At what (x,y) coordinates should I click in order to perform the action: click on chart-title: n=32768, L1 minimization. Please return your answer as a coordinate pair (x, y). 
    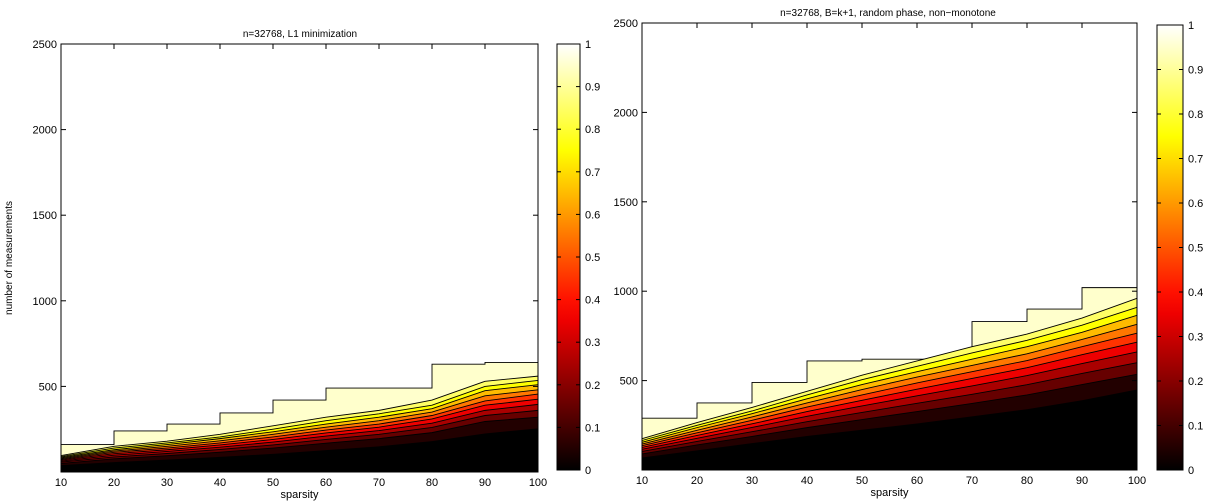
    Looking at the image, I should click on (300, 34).